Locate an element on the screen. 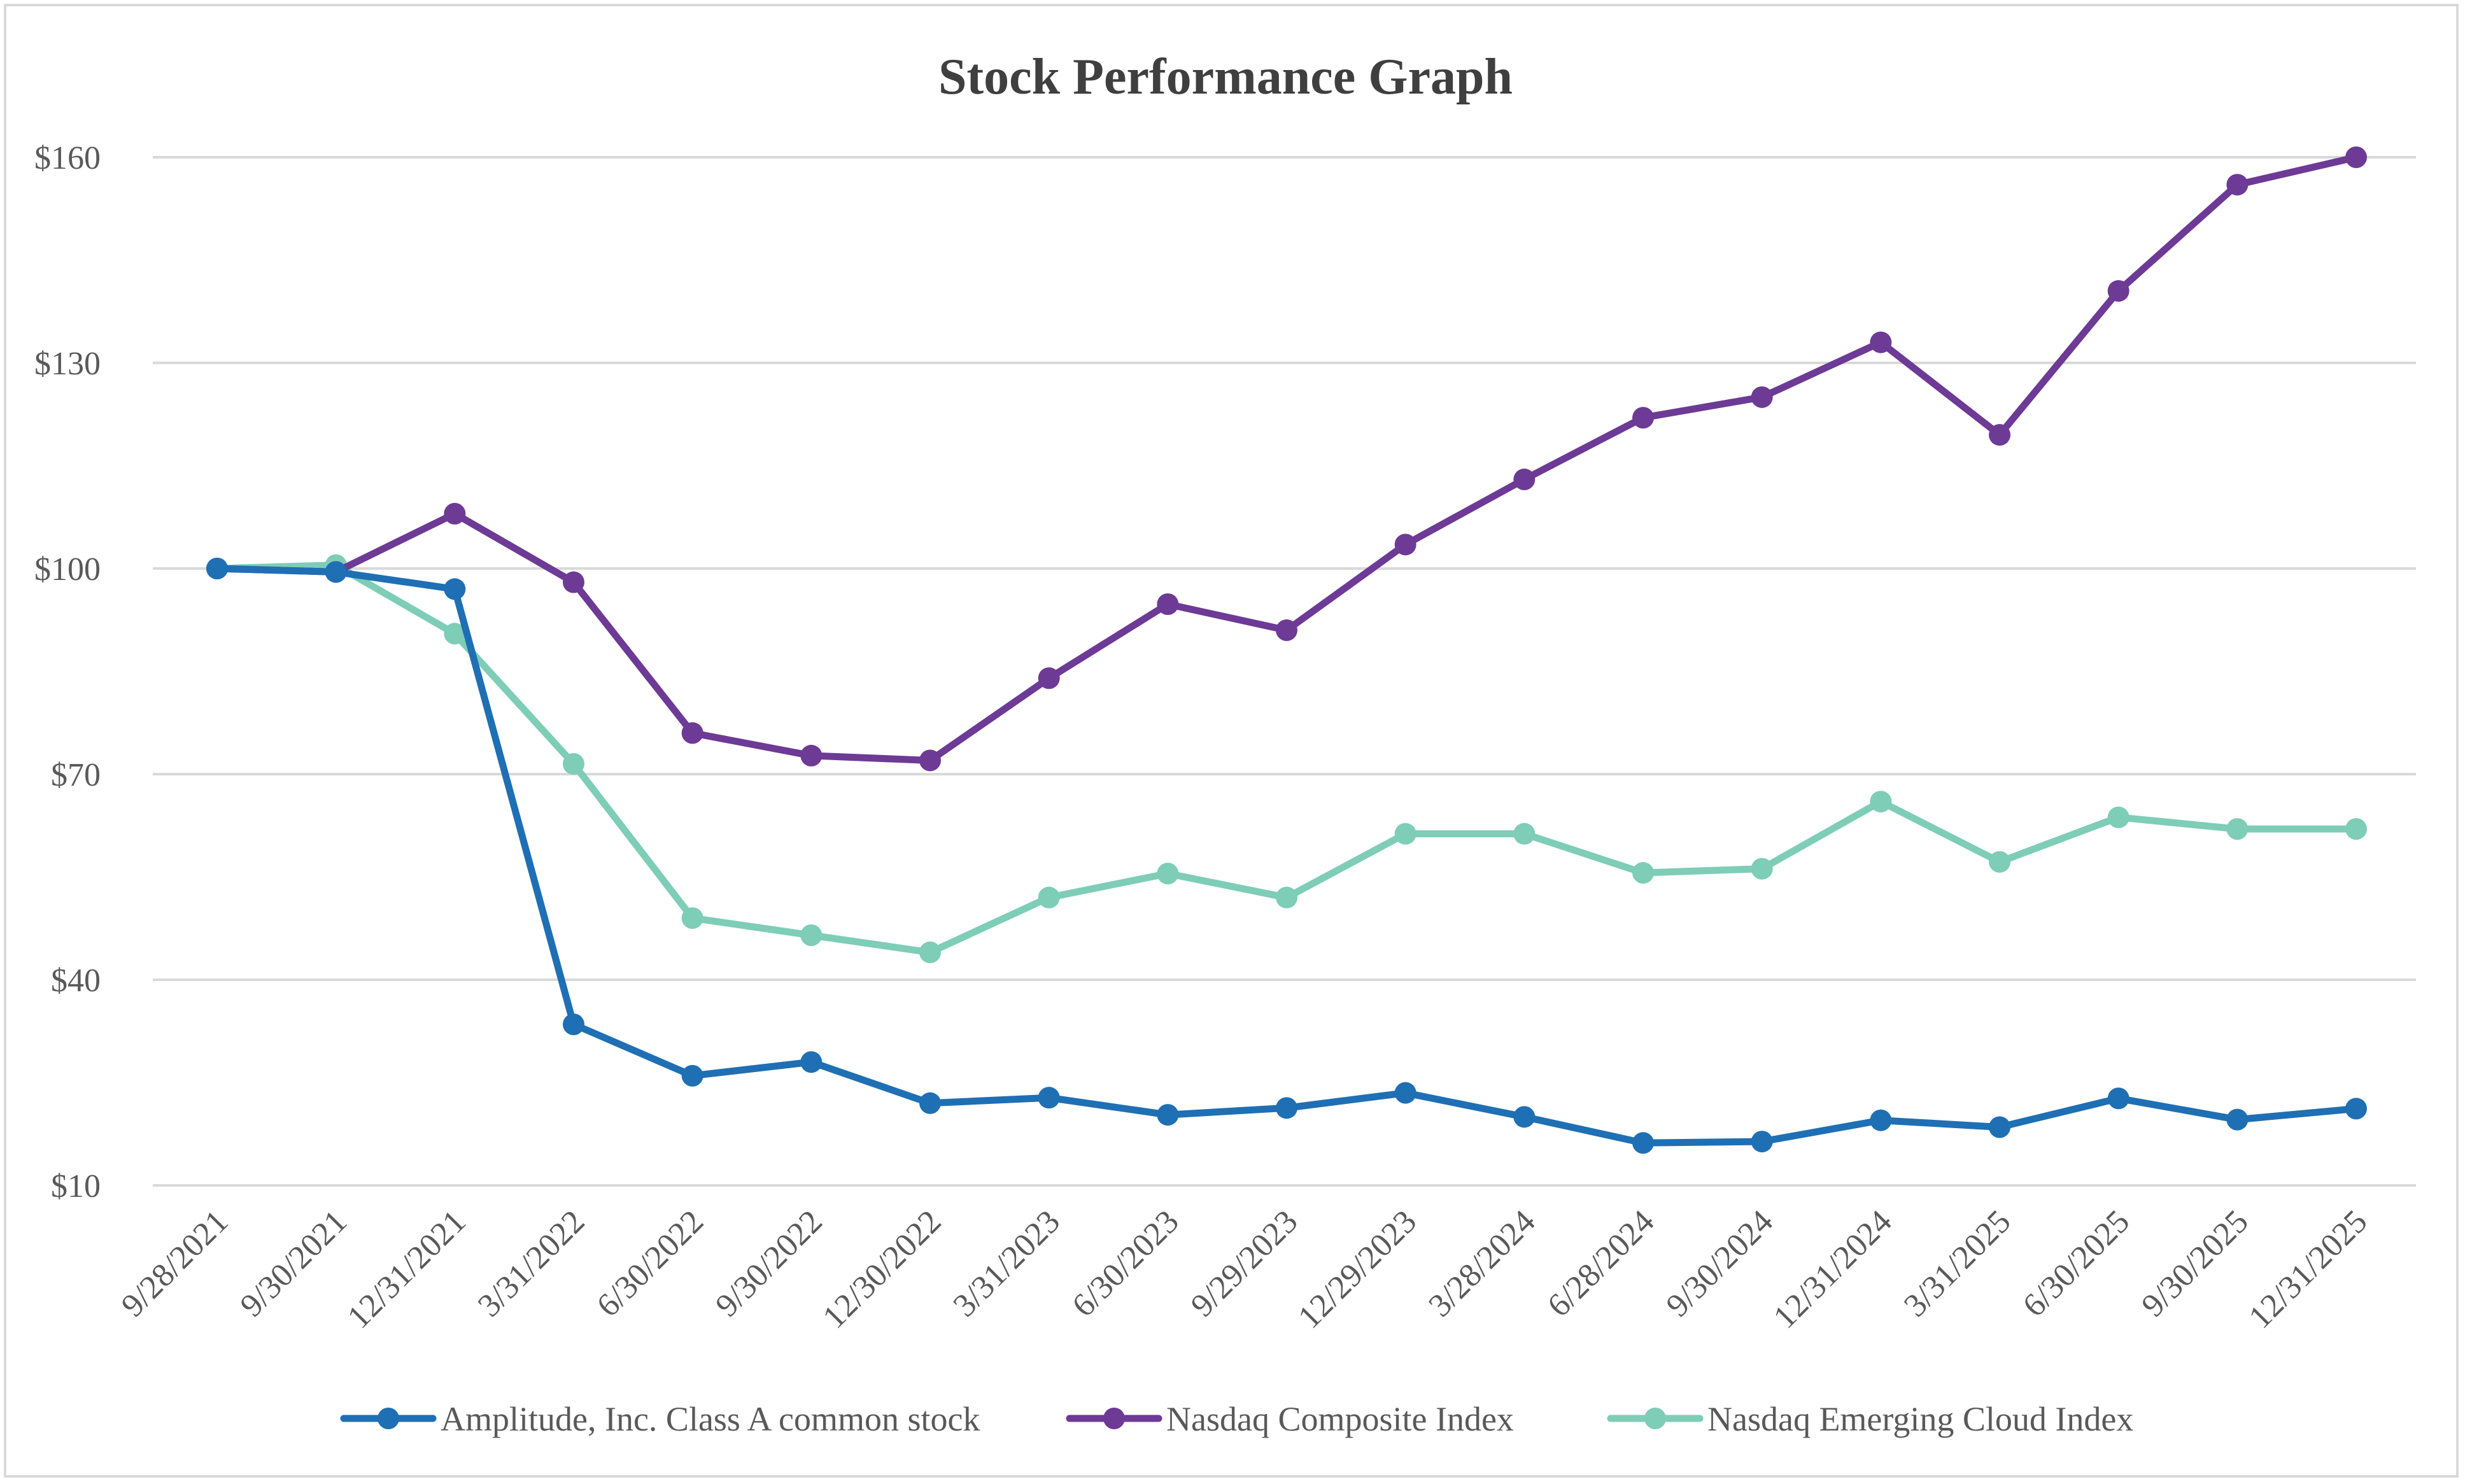 This screenshot has width=2465, height=1484. x-tick-label: 12/30/2022 is located at coordinates (882, 1269).